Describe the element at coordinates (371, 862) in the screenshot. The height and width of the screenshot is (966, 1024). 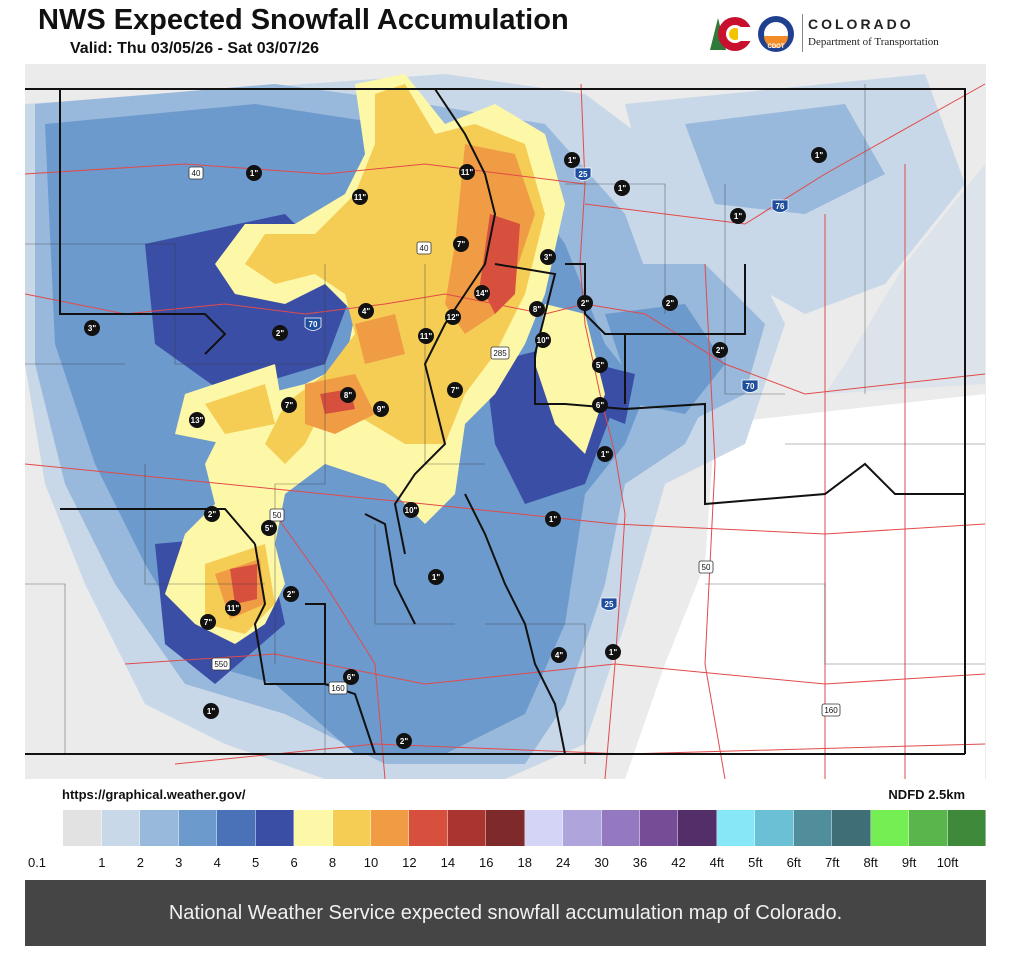
I see `legend-label: 10` at that location.